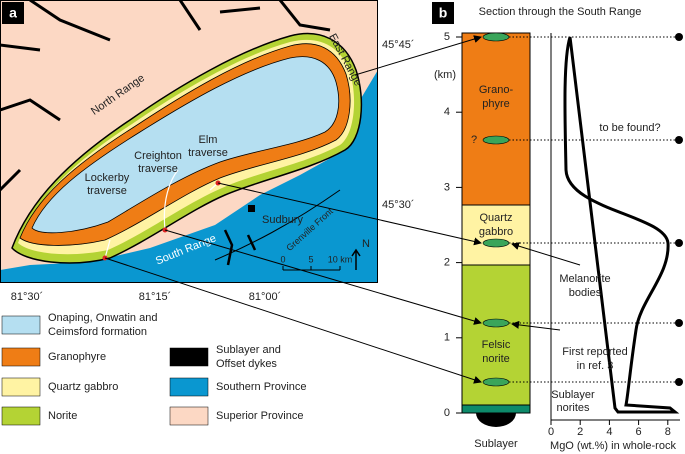 Image resolution: width=685 pixels, height=454 pixels. I want to click on section-title: Section through the South Range, so click(560, 12).